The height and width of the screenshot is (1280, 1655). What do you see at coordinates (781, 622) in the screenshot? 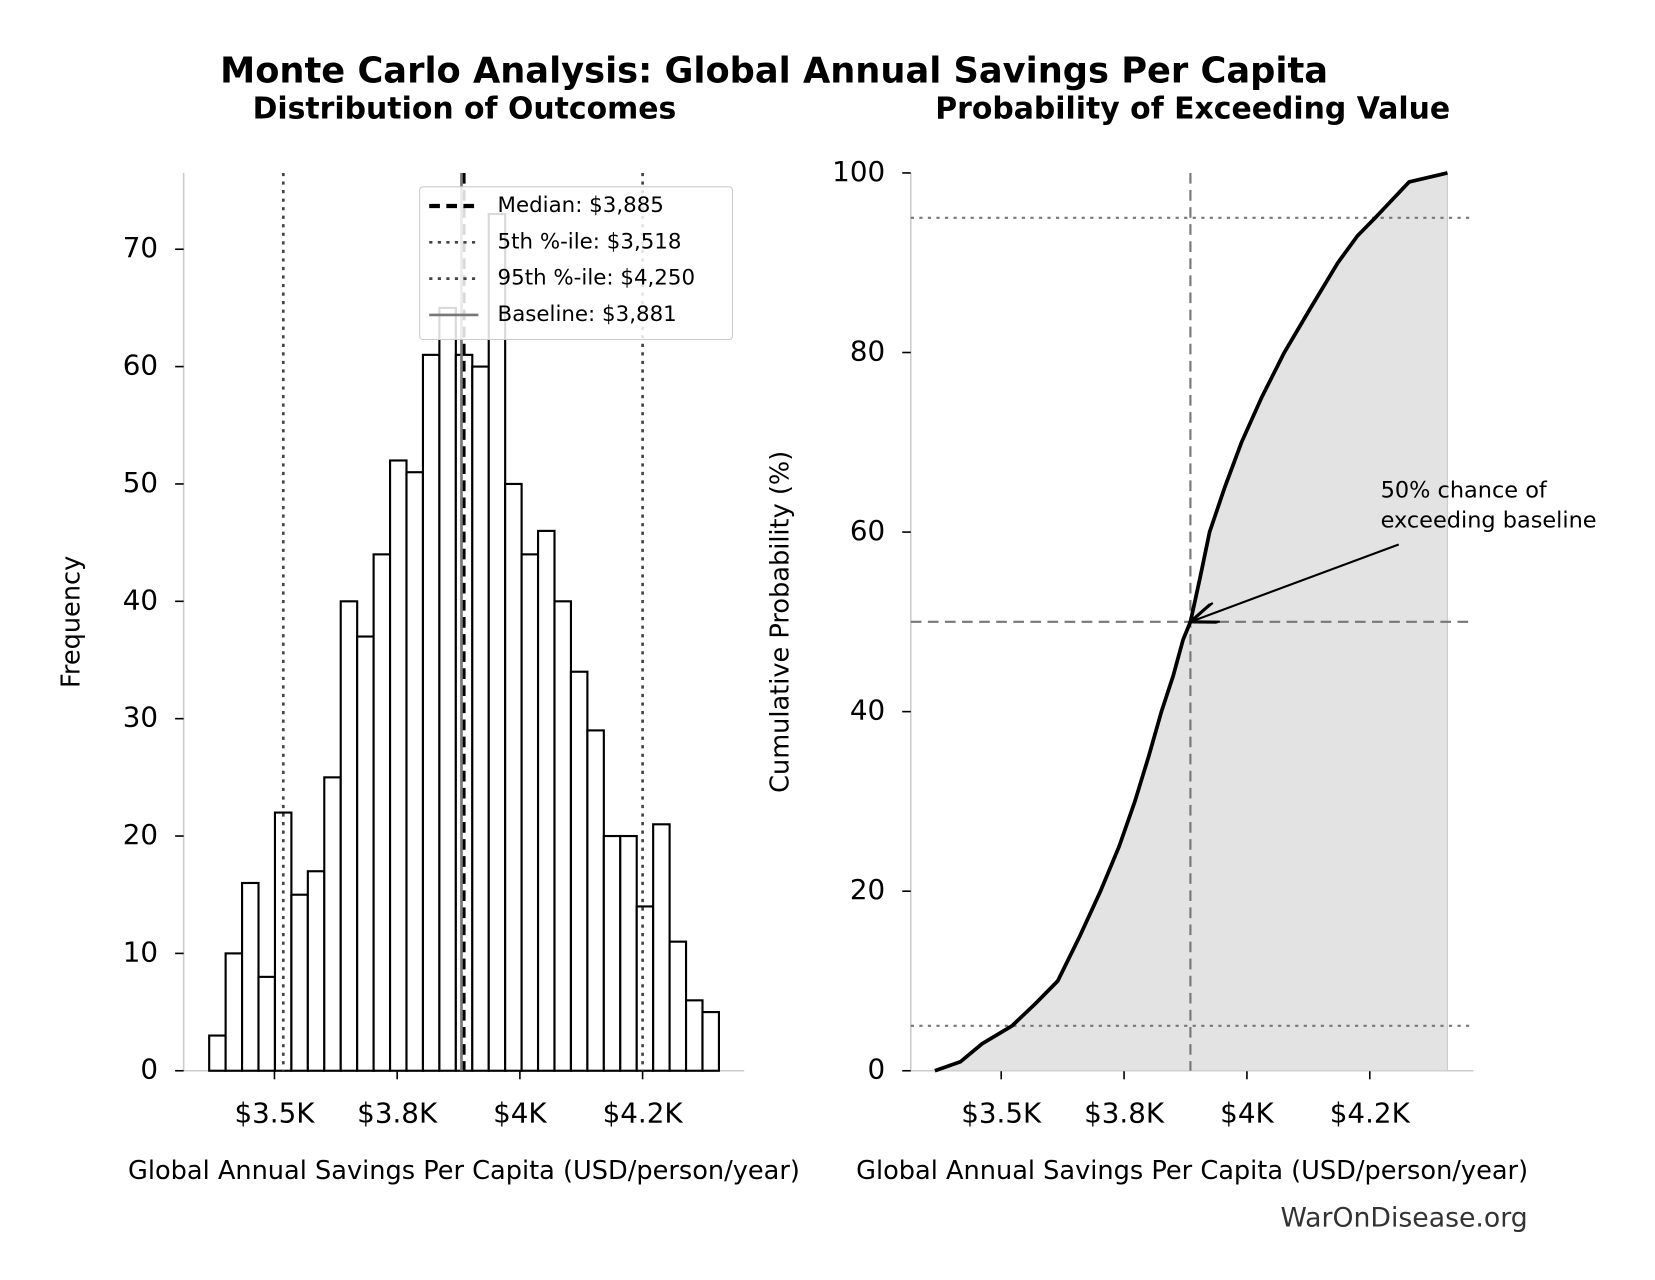
I see `y-axis-label: Cumulative Probability (%)` at bounding box center [781, 622].